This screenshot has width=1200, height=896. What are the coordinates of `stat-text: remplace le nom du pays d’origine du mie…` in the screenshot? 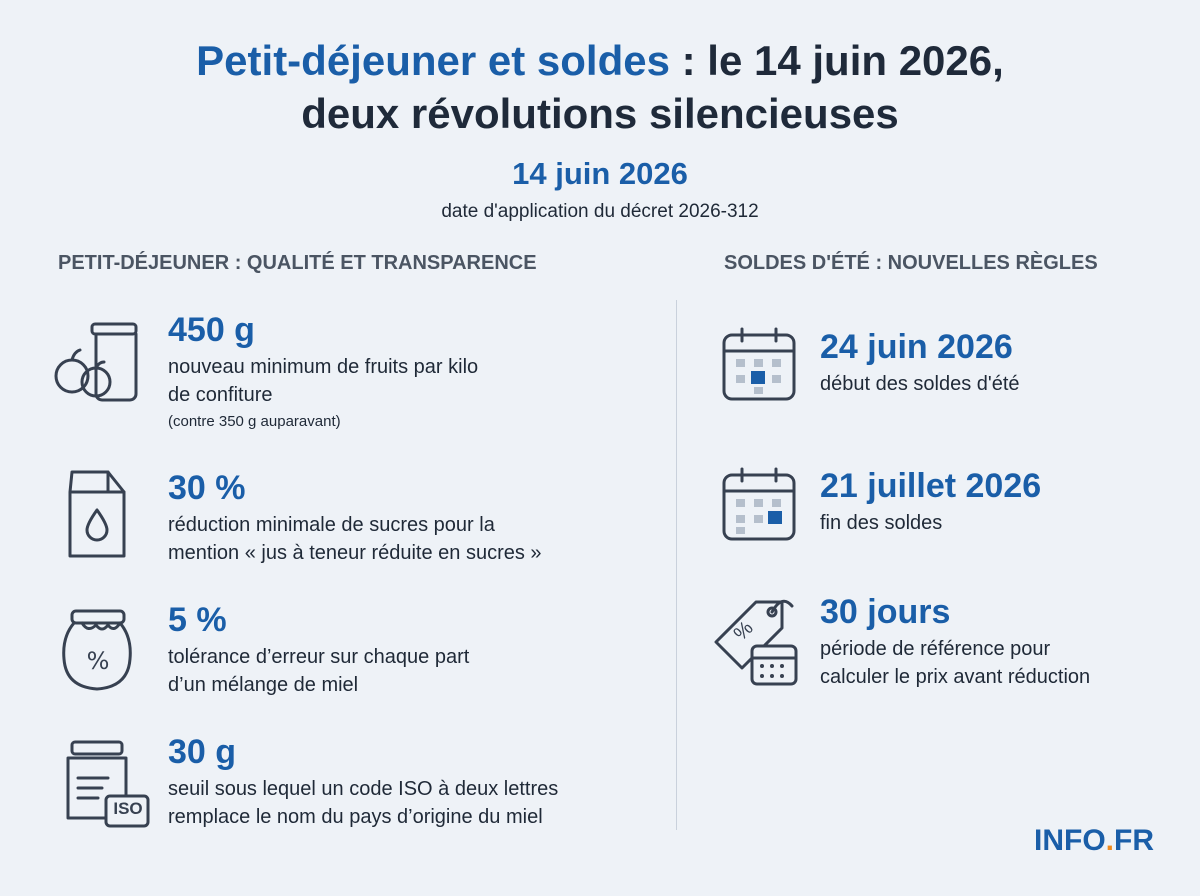 It's located at (355, 817).